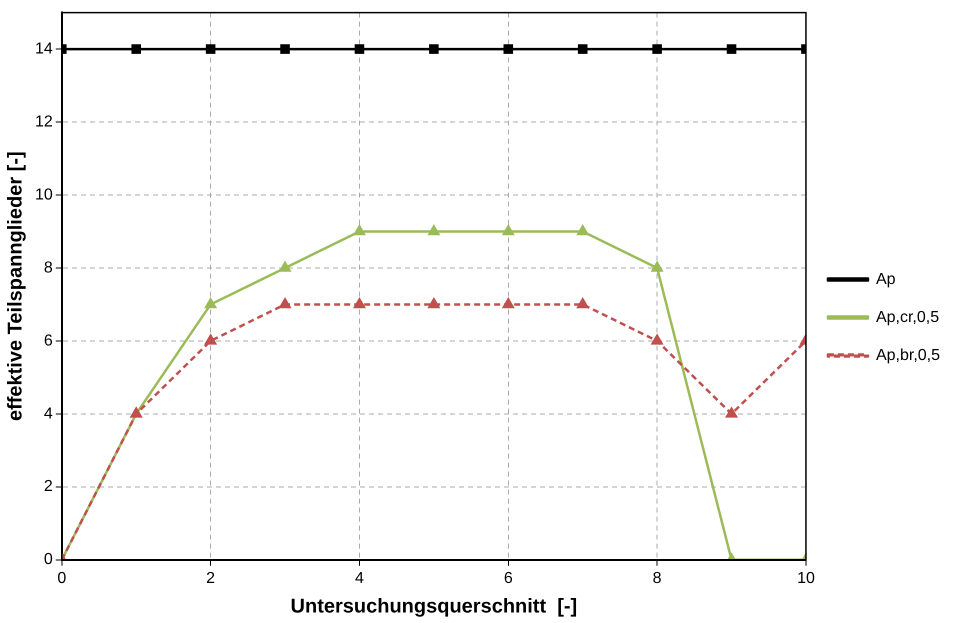 The image size is (954, 623). Describe the element at coordinates (434, 607) in the screenshot. I see `x-axis-title: Untersuchungsquerschnitt [-]` at that location.